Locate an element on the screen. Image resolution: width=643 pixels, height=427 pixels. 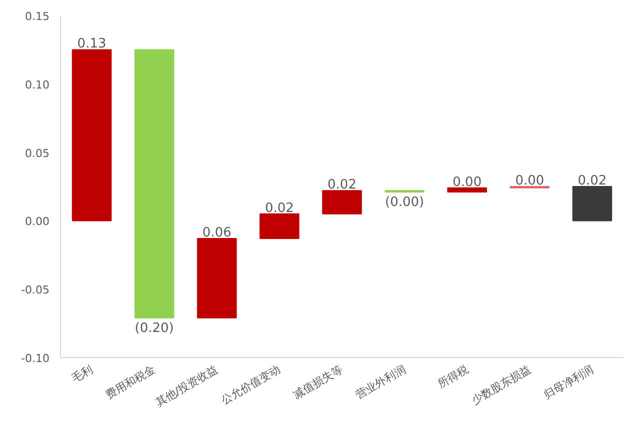
x-tick-label: 归母净利润 is located at coordinates (568, 382).